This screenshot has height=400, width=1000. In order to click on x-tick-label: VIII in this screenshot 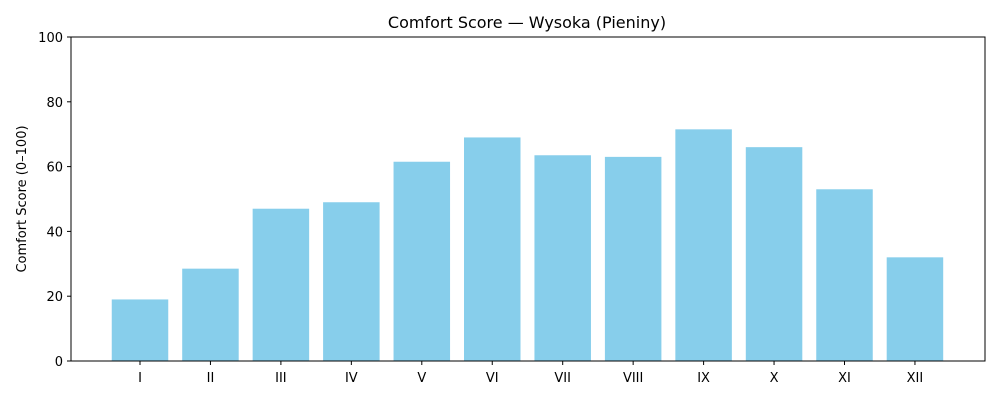, I will do `click(633, 378)`.